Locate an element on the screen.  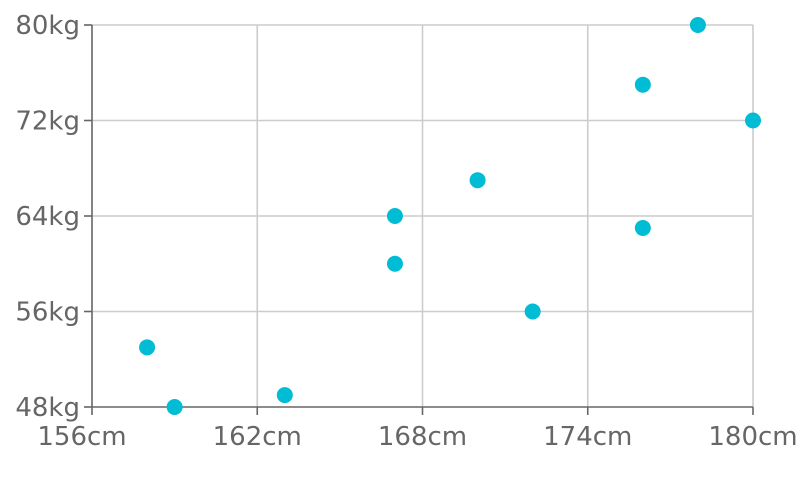
x-tick-label: 180cm is located at coordinates (752, 437).